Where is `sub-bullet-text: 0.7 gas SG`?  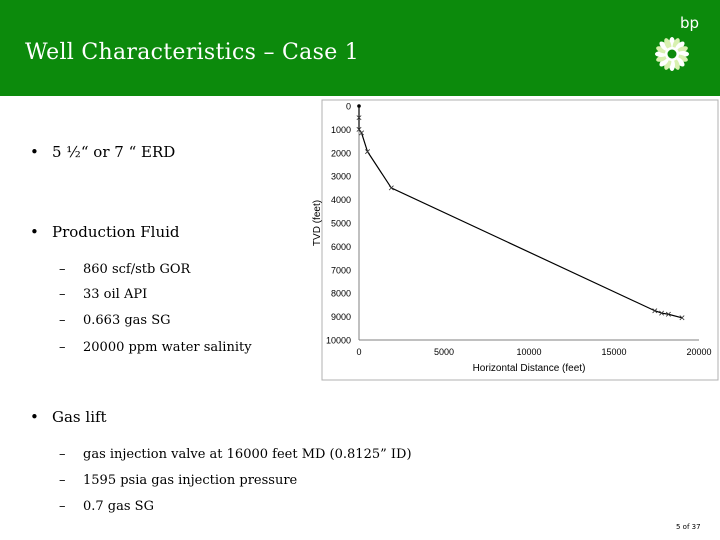 sub-bullet-text: 0.7 gas SG is located at coordinates (118, 506).